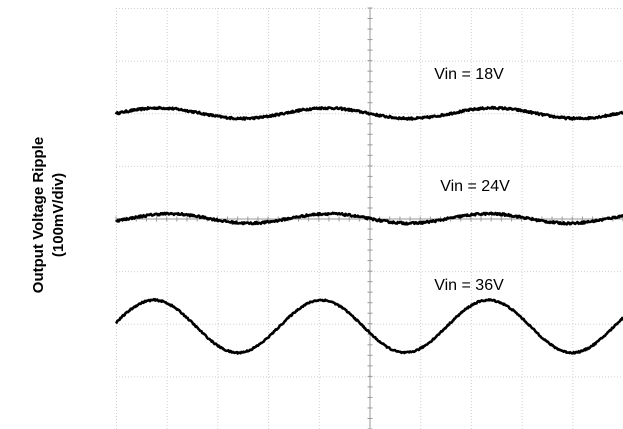 This screenshot has height=429, width=623. What do you see at coordinates (469, 285) in the screenshot?
I see `trace-label-2: Vin = 36V` at bounding box center [469, 285].